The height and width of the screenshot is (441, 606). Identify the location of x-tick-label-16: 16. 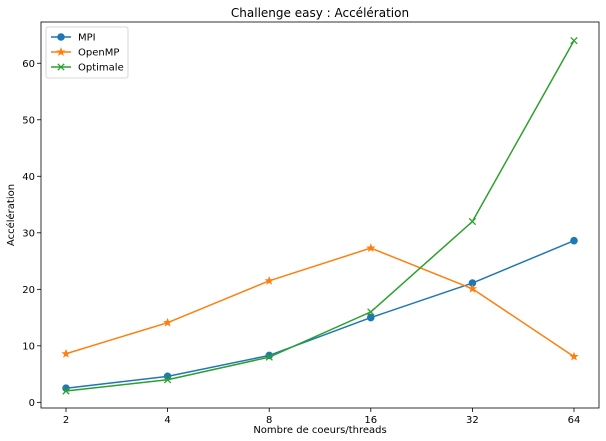
(370, 420).